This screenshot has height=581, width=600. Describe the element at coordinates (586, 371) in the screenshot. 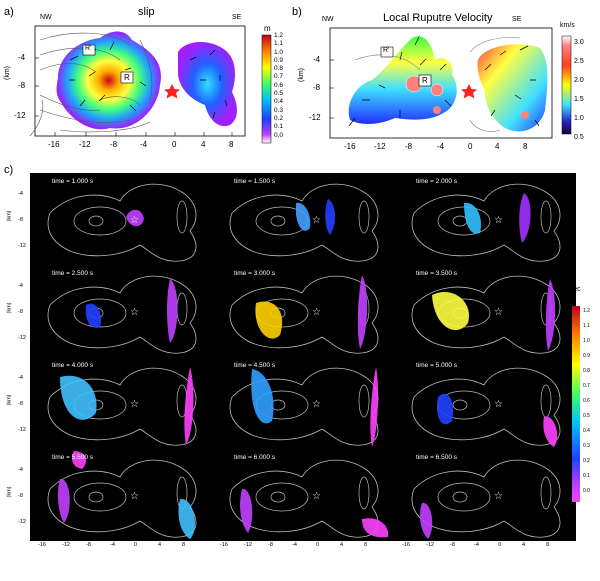

I see `panel-c-cb-tick: 0.8` at that location.